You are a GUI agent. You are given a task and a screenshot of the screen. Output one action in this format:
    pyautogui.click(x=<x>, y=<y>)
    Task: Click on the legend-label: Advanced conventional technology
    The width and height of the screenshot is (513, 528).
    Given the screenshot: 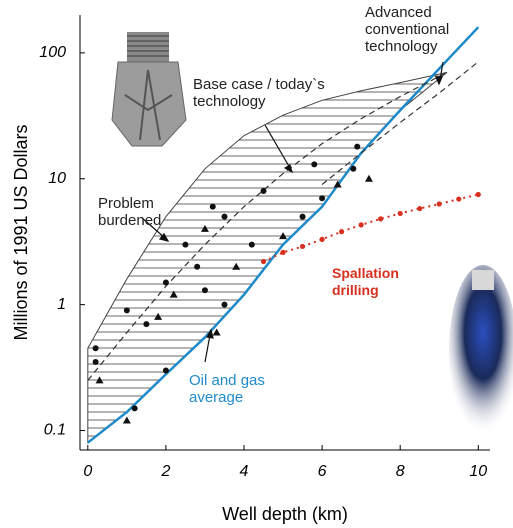 What is the action you would take?
    pyautogui.click(x=407, y=29)
    